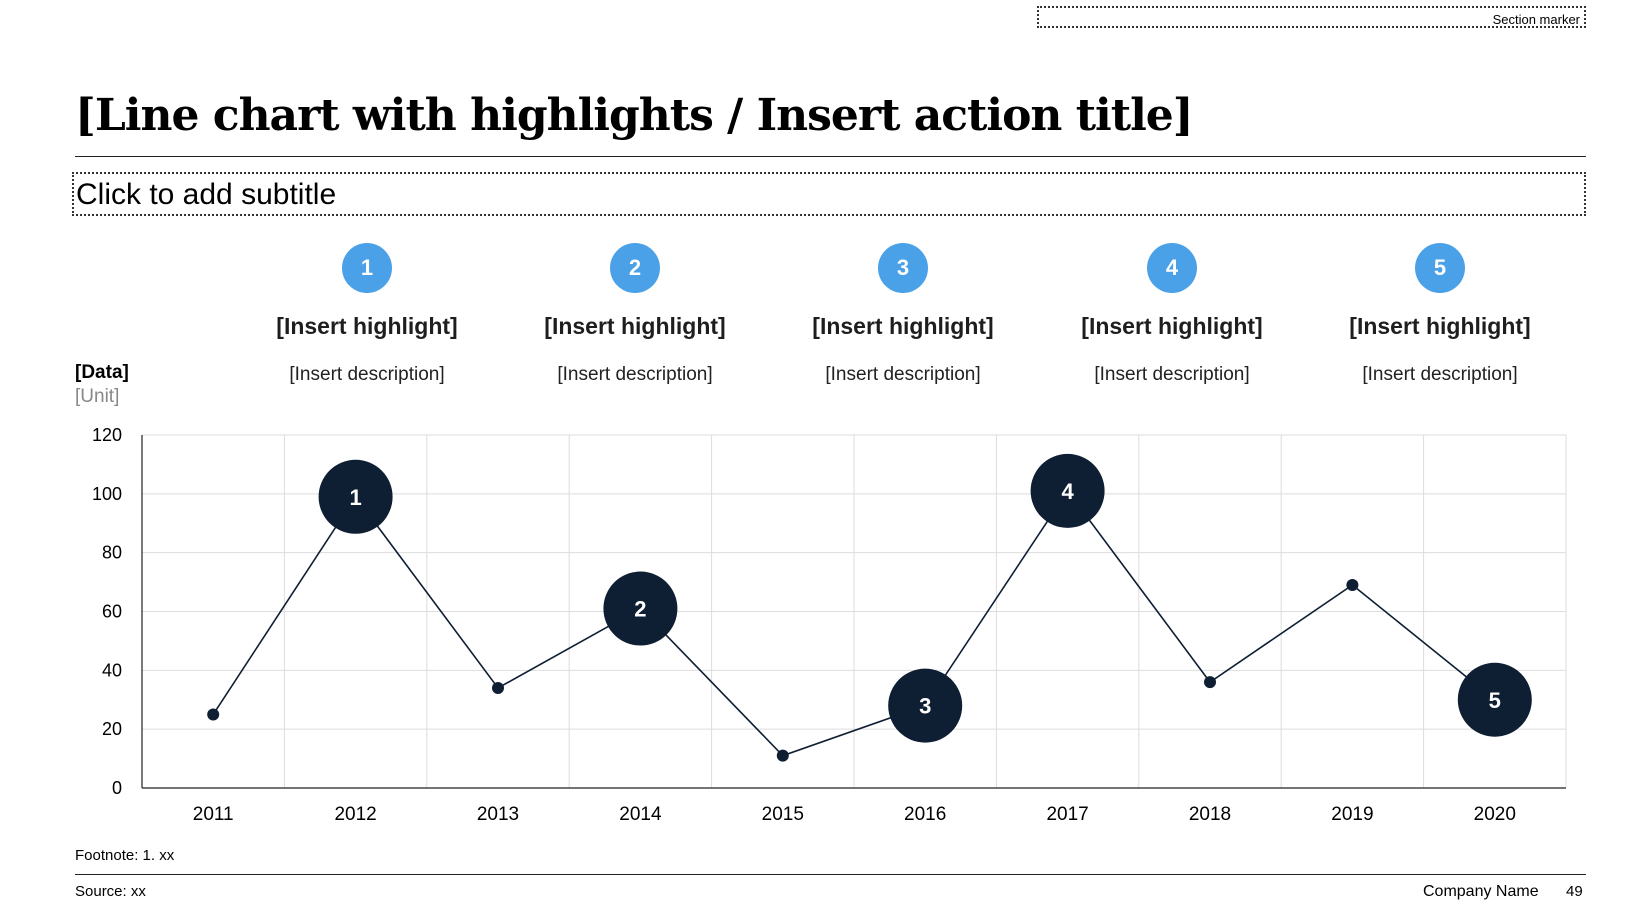 The image size is (1650, 920). I want to click on source-note: Source: xx, so click(110, 891).